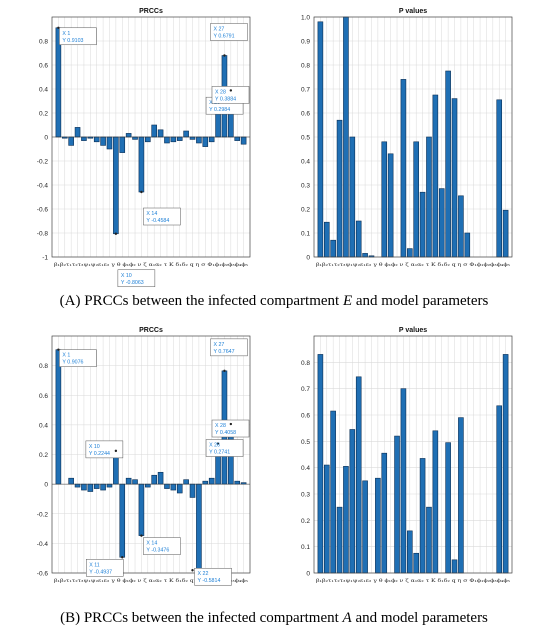  I want to click on datatip-x-label: X 22, so click(203, 574).